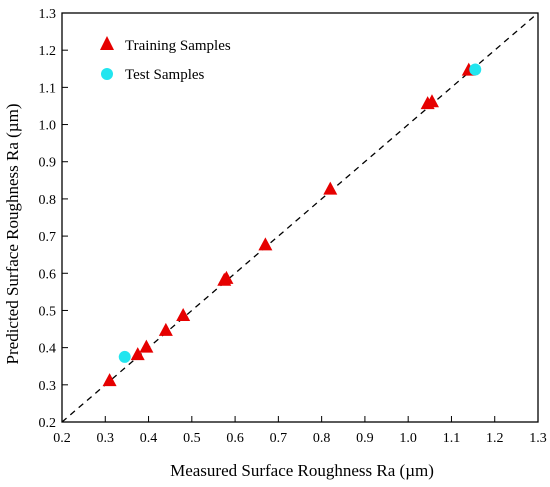 This screenshot has width=550, height=487. Describe the element at coordinates (538, 438) in the screenshot. I see `x-tick-label: 1.3` at that location.